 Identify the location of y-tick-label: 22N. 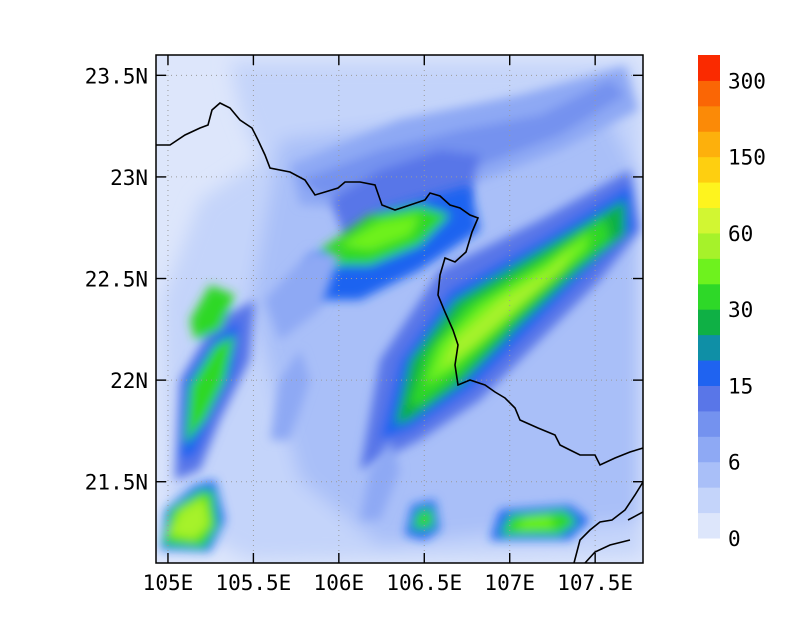
(129, 381).